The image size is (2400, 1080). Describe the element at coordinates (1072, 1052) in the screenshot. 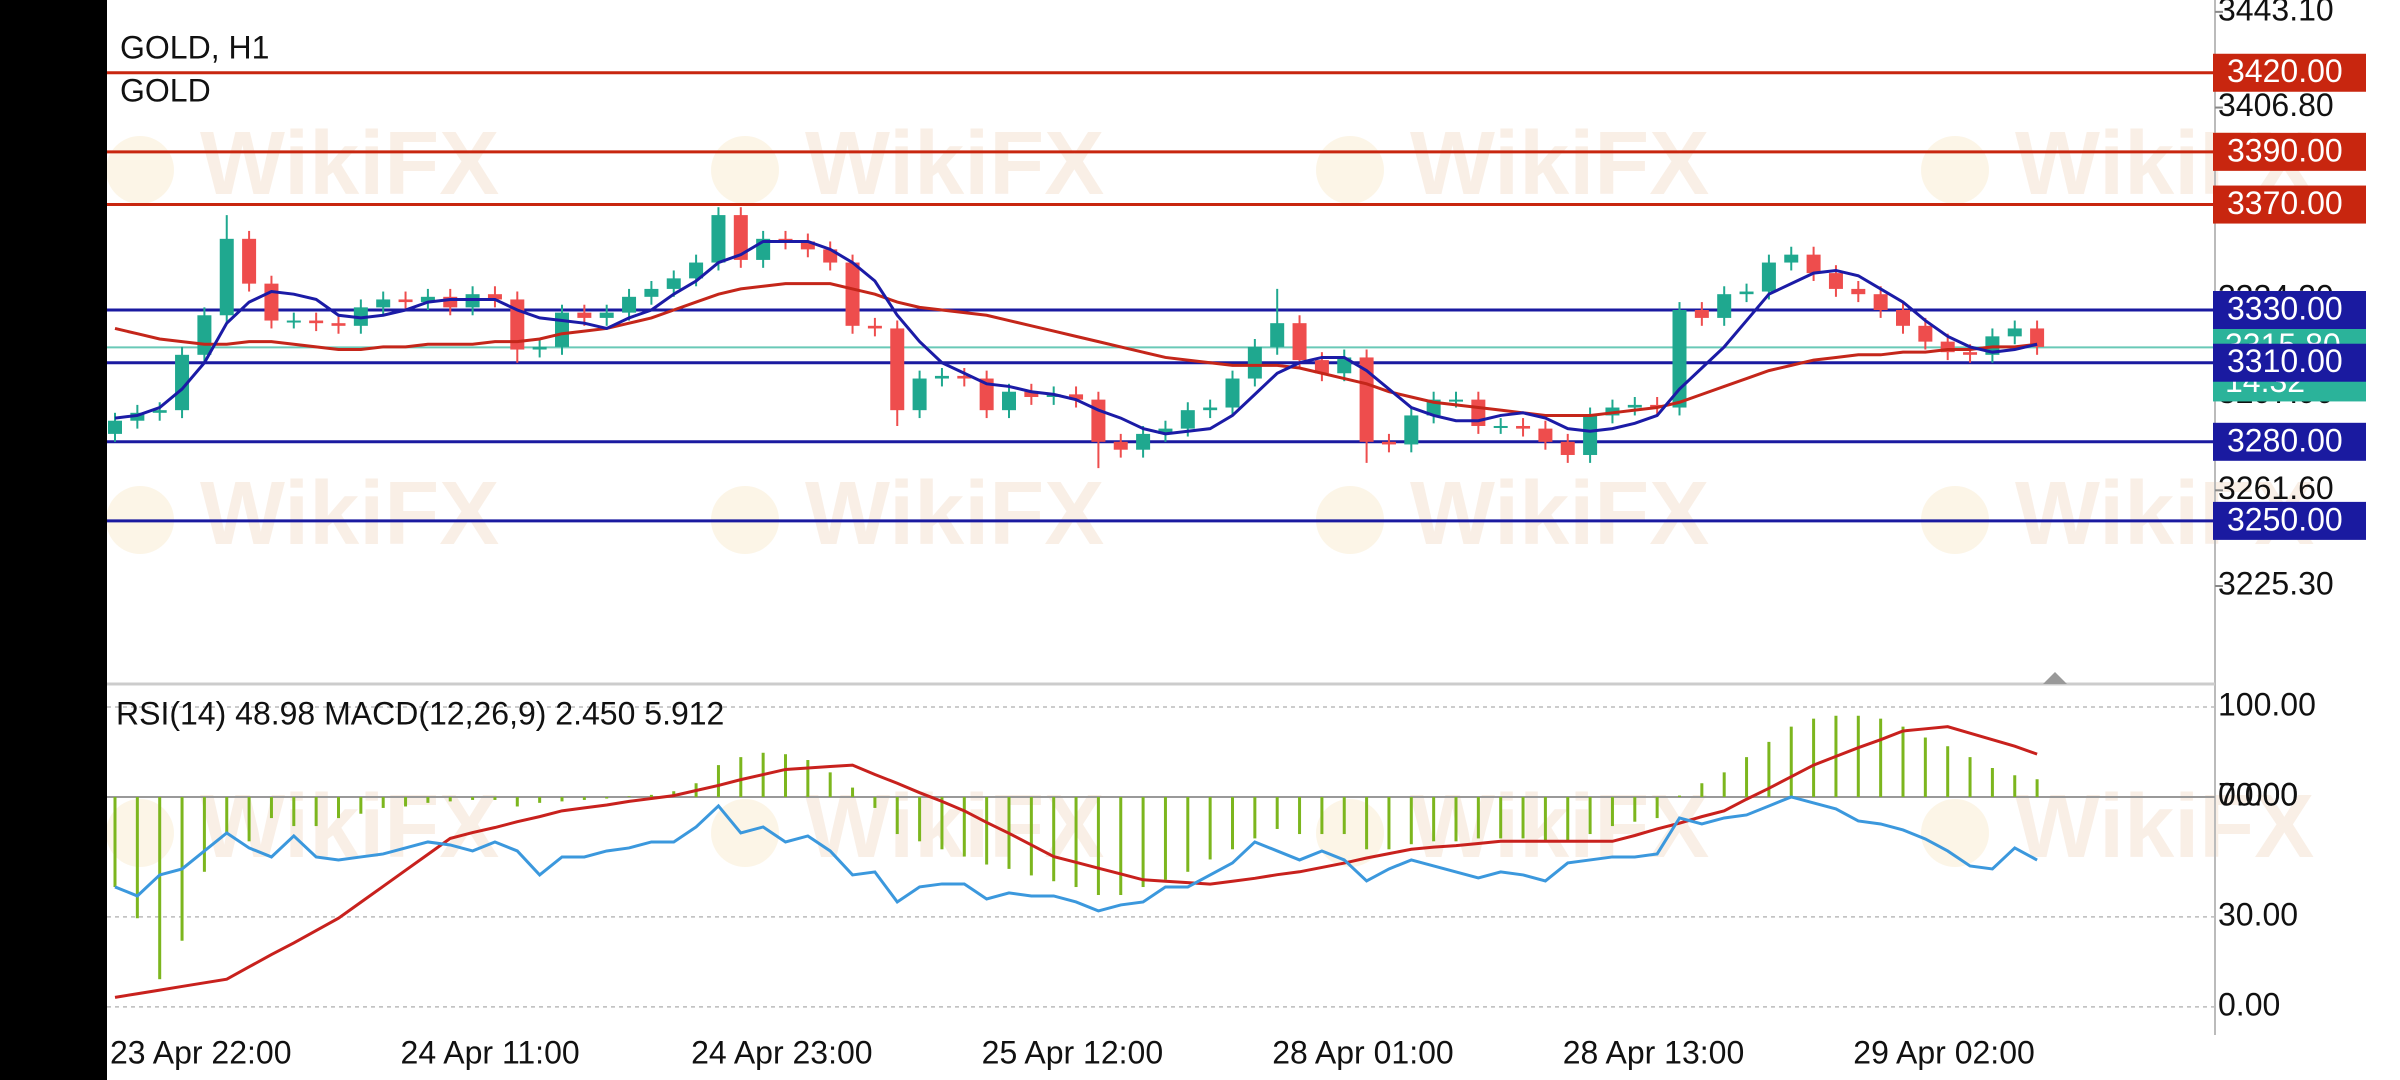

I see `x-tick-label: 25 Apr 12:00` at that location.